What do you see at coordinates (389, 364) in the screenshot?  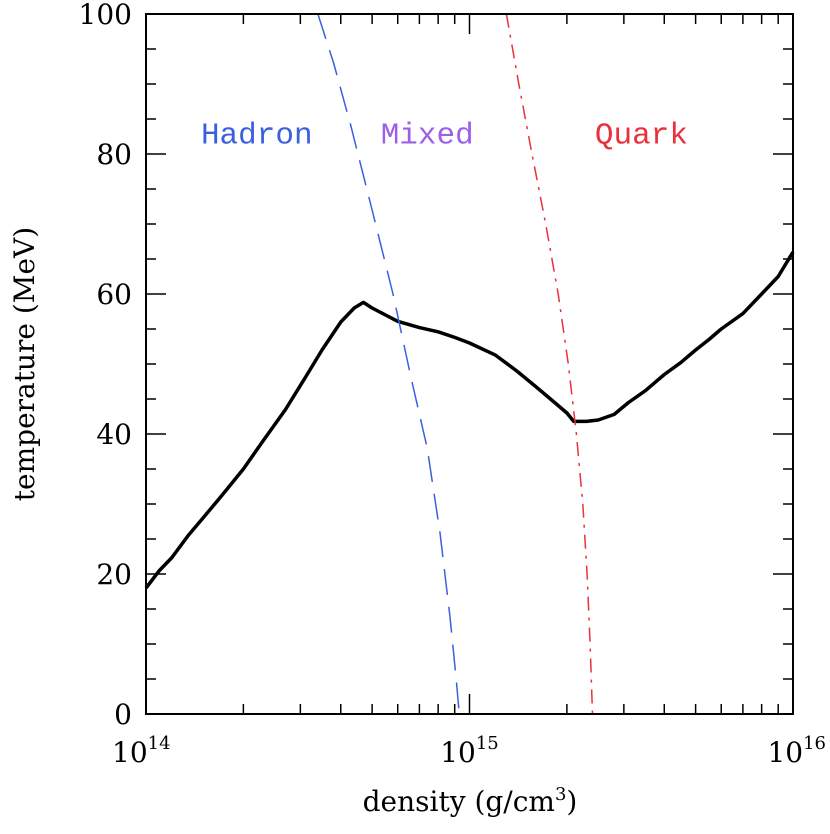 I see `series-line-dashed` at bounding box center [389, 364].